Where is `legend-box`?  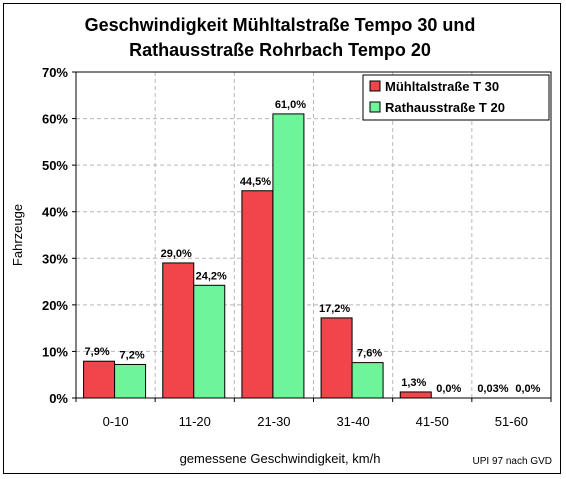
legend-box is located at coordinates (456, 97).